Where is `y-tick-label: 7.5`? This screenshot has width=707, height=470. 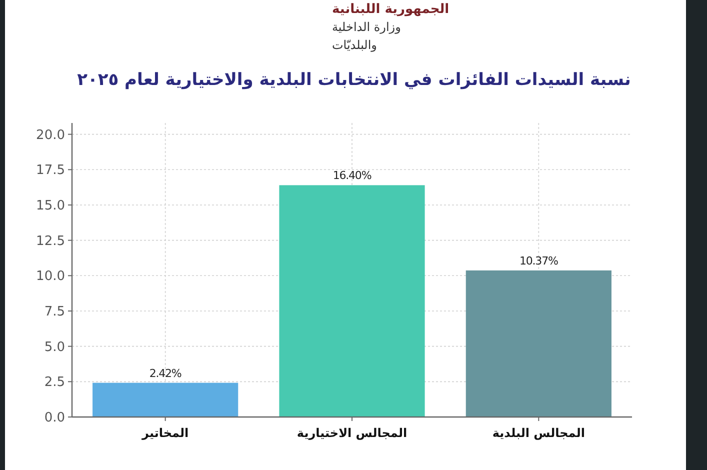 y-tick-label: 7.5 is located at coordinates (54, 312).